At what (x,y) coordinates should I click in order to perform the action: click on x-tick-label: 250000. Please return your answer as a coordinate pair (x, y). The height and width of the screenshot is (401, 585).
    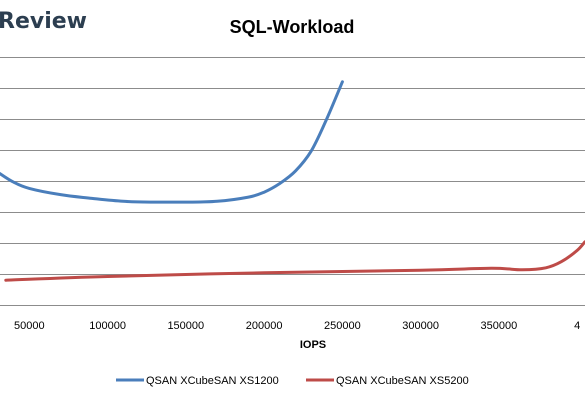
    Looking at the image, I should click on (342, 326).